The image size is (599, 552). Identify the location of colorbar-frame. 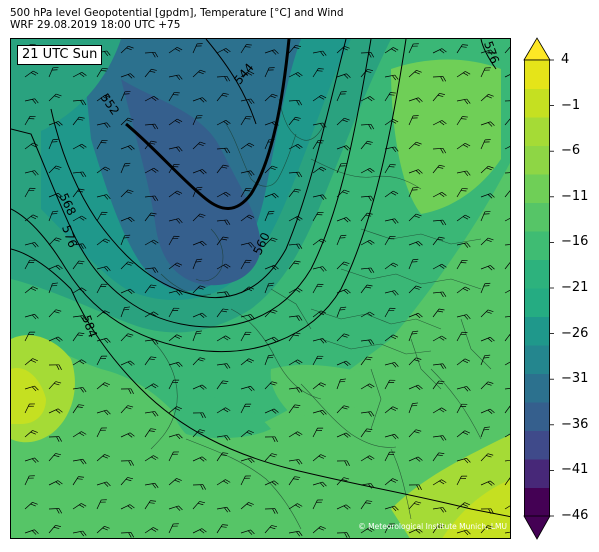
(537, 288).